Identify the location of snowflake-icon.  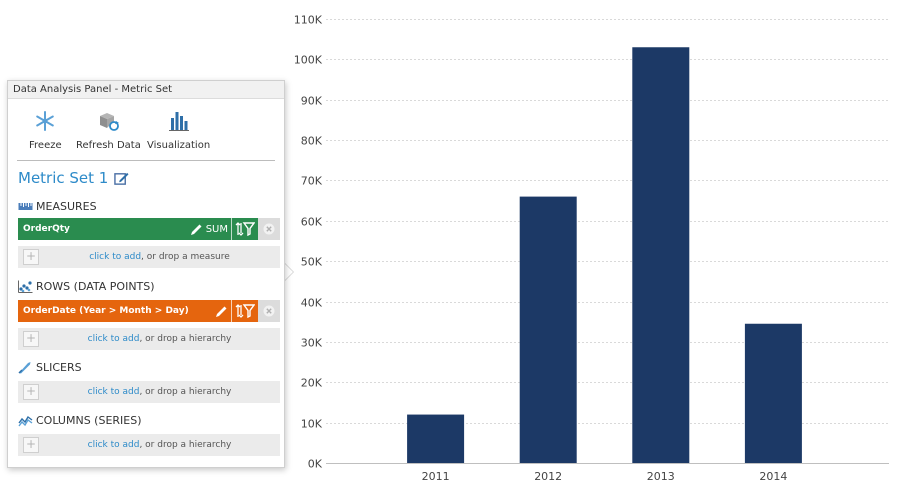
(45, 121).